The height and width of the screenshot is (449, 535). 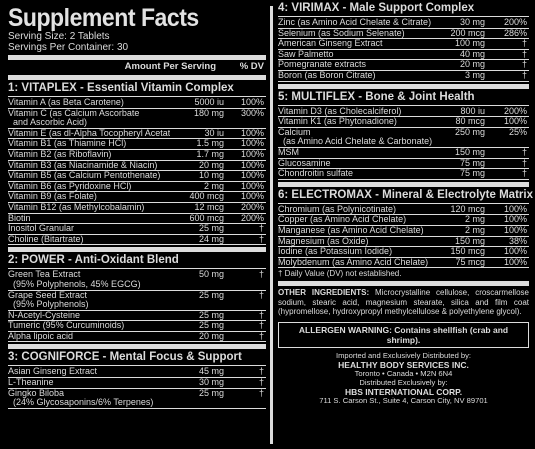 What do you see at coordinates (59, 36) in the screenshot?
I see `serving-size: Serving Size: 2 Tablets` at bounding box center [59, 36].